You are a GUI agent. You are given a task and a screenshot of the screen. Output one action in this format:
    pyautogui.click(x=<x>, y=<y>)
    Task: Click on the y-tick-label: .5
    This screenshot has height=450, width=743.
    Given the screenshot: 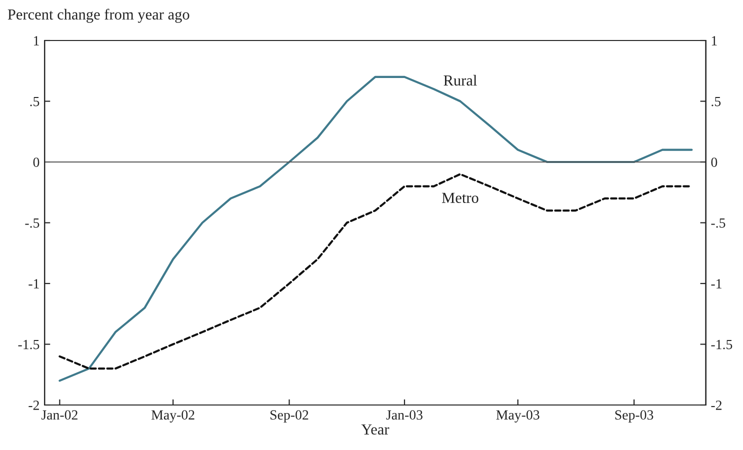 What is the action you would take?
    pyautogui.click(x=35, y=101)
    